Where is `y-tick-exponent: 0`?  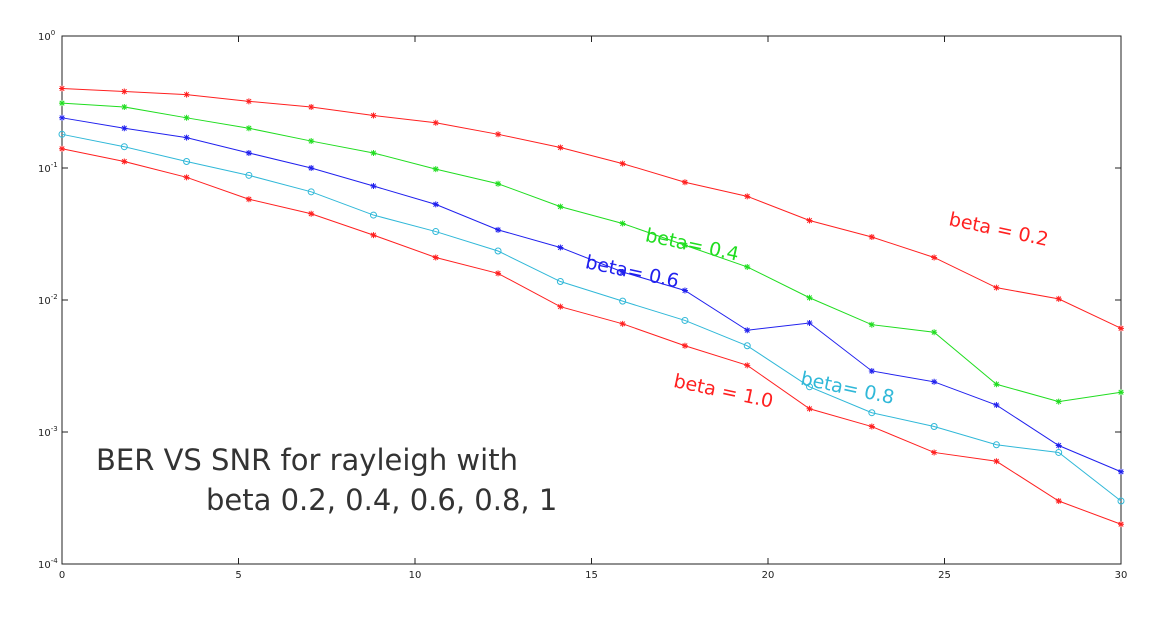 y-tick-exponent: 0 is located at coordinates (53, 33).